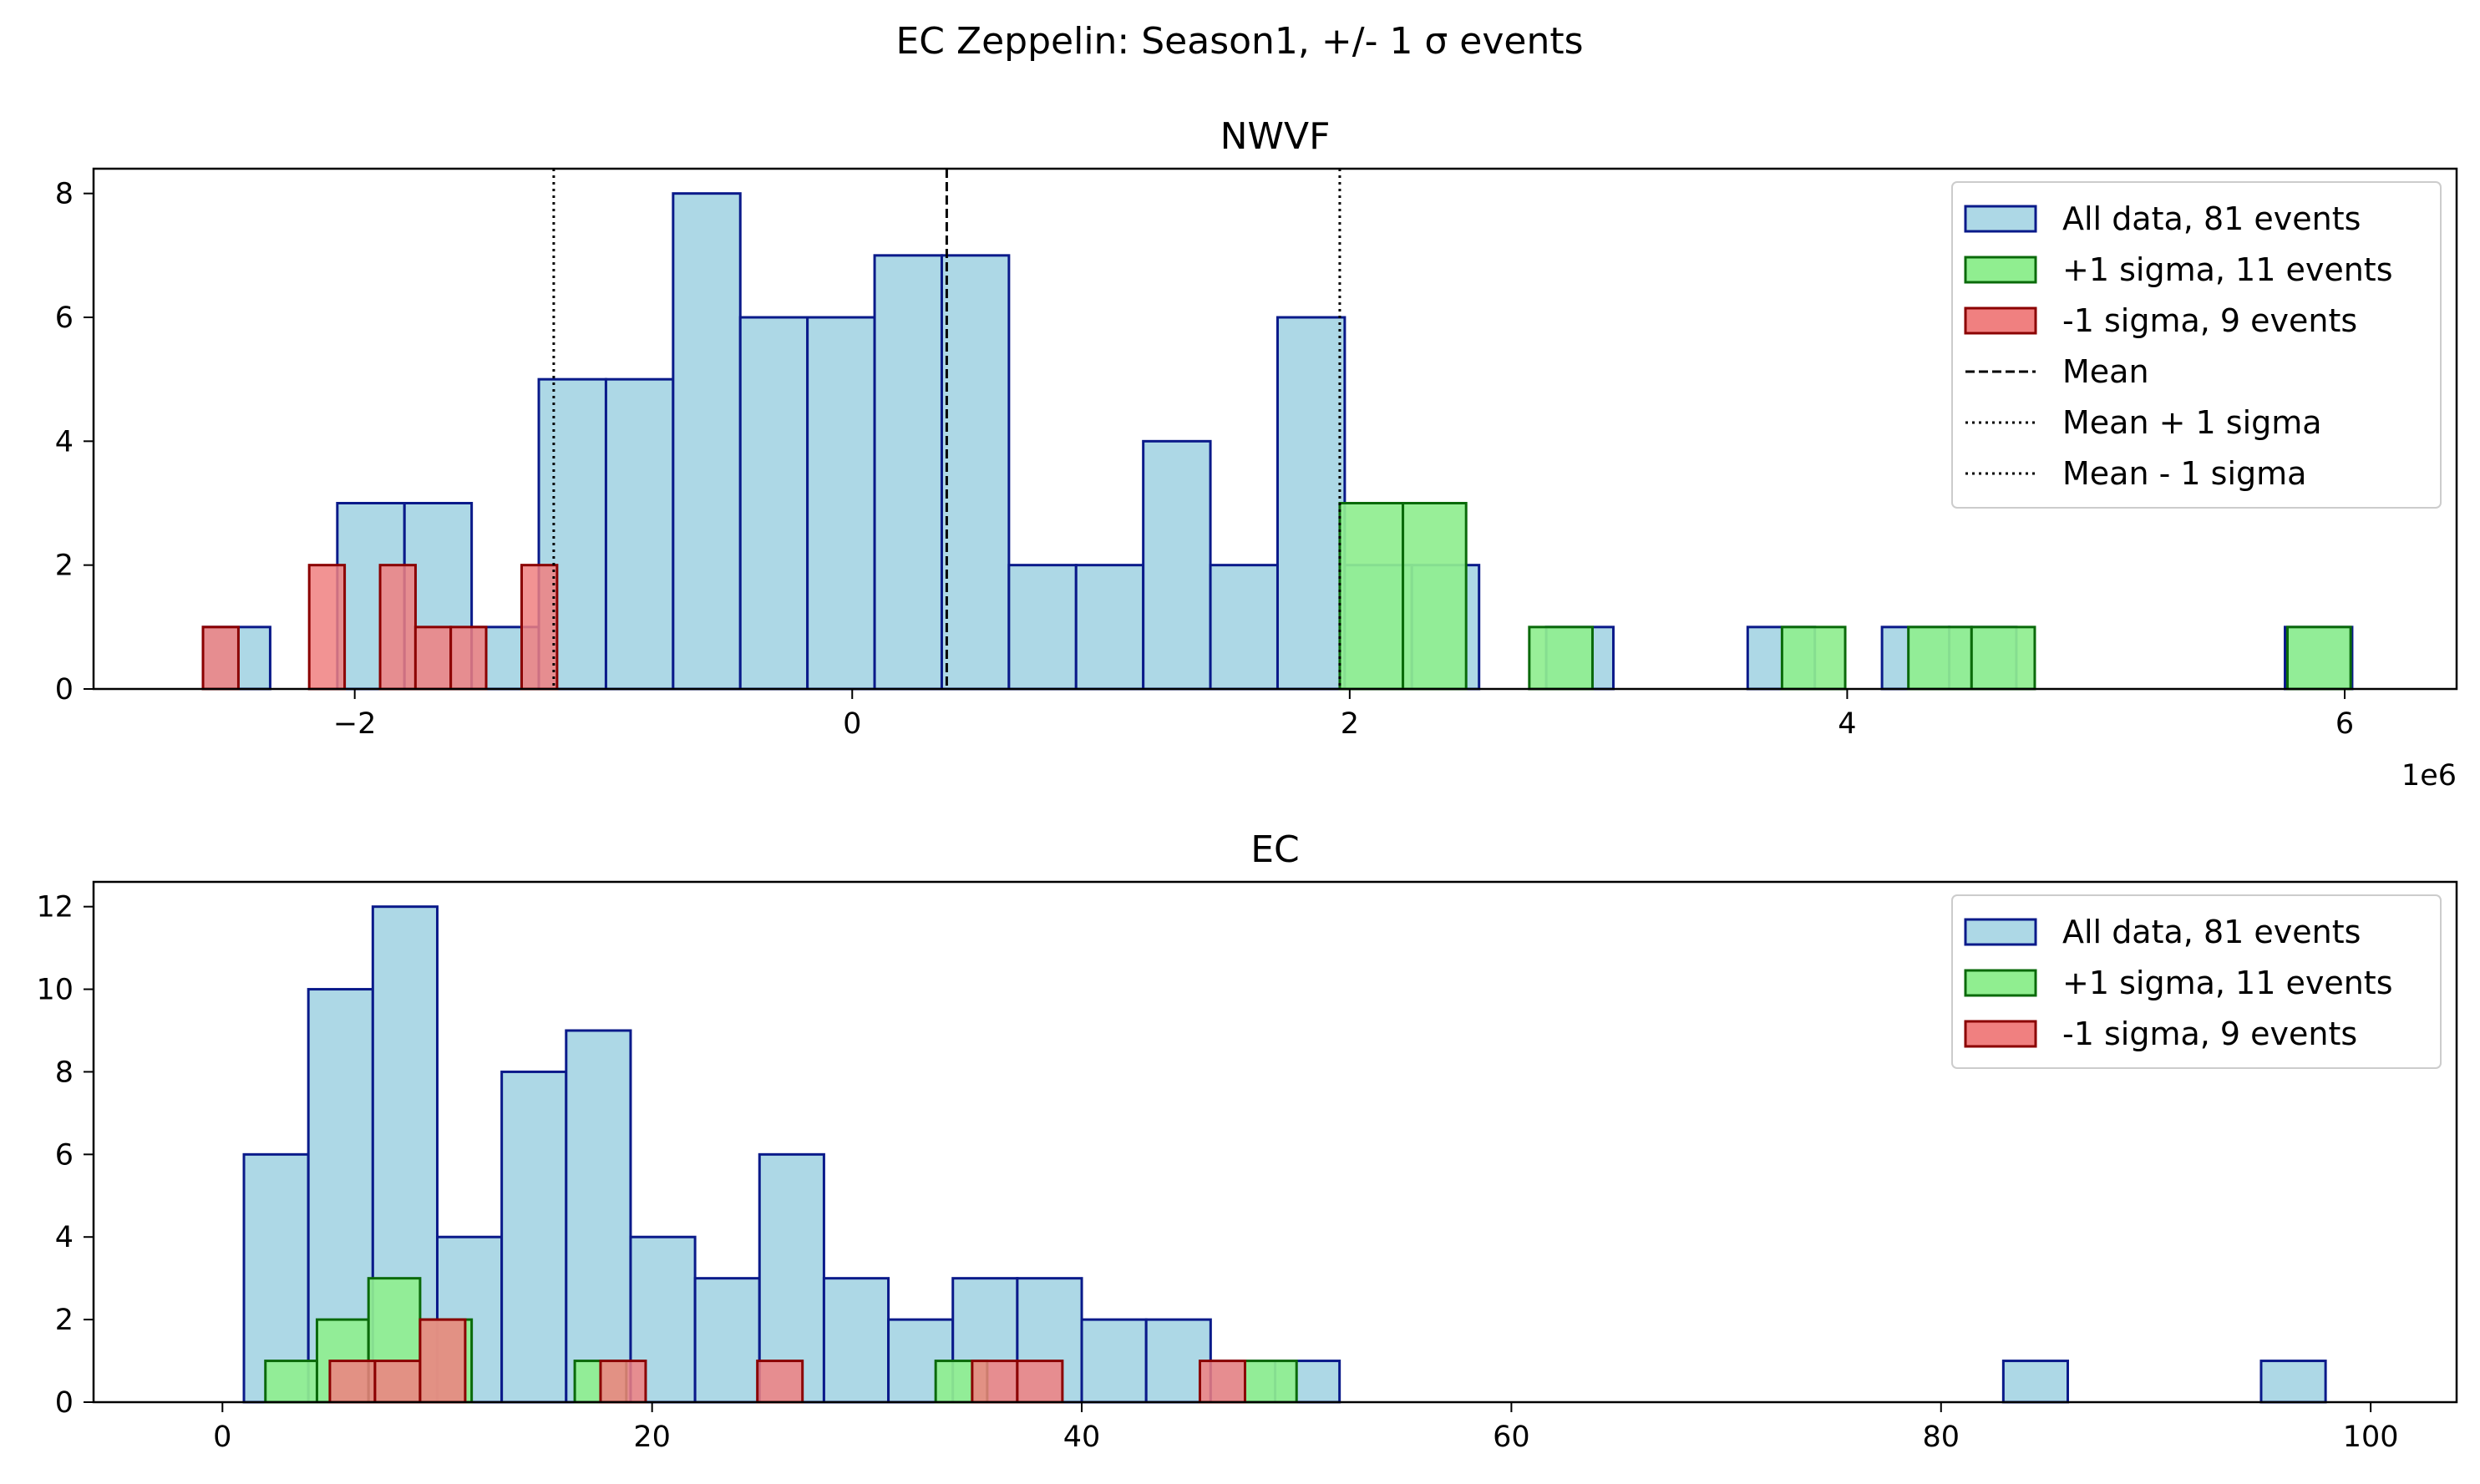  Describe the element at coordinates (2106, 371) in the screenshot. I see `legend-label: Mean` at that location.